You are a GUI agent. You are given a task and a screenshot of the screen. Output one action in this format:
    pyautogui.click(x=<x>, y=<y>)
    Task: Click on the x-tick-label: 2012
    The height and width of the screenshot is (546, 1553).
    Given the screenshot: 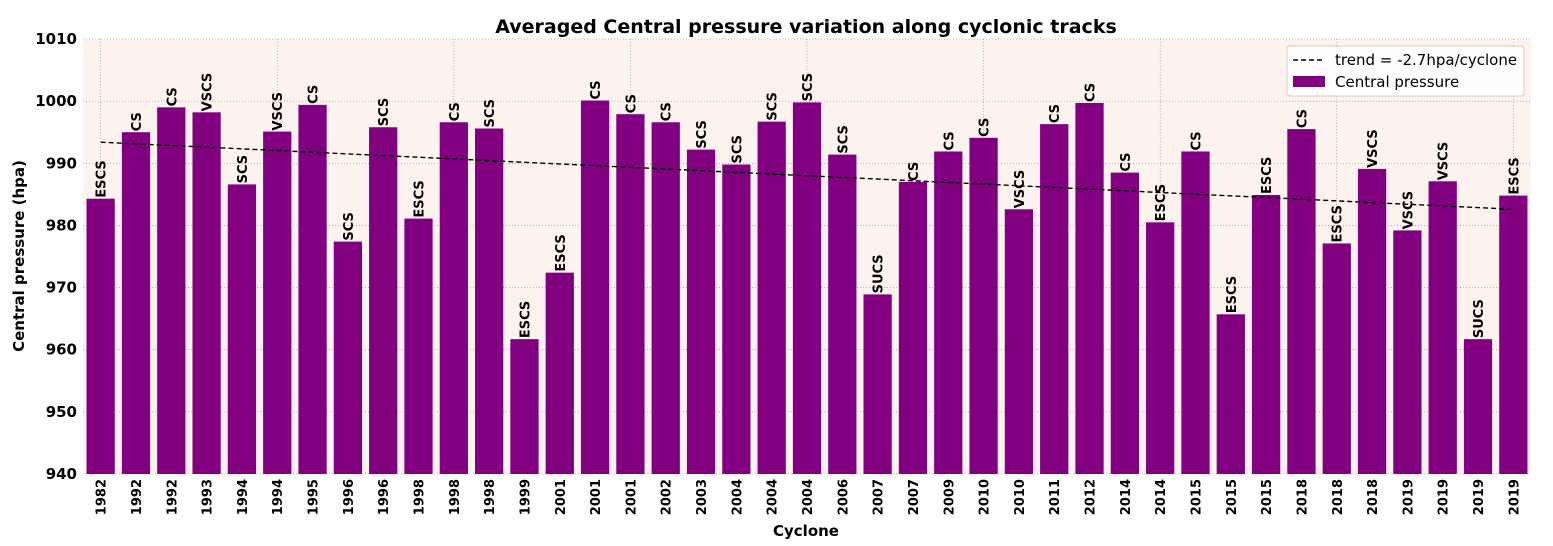 What is the action you would take?
    pyautogui.click(x=1091, y=497)
    